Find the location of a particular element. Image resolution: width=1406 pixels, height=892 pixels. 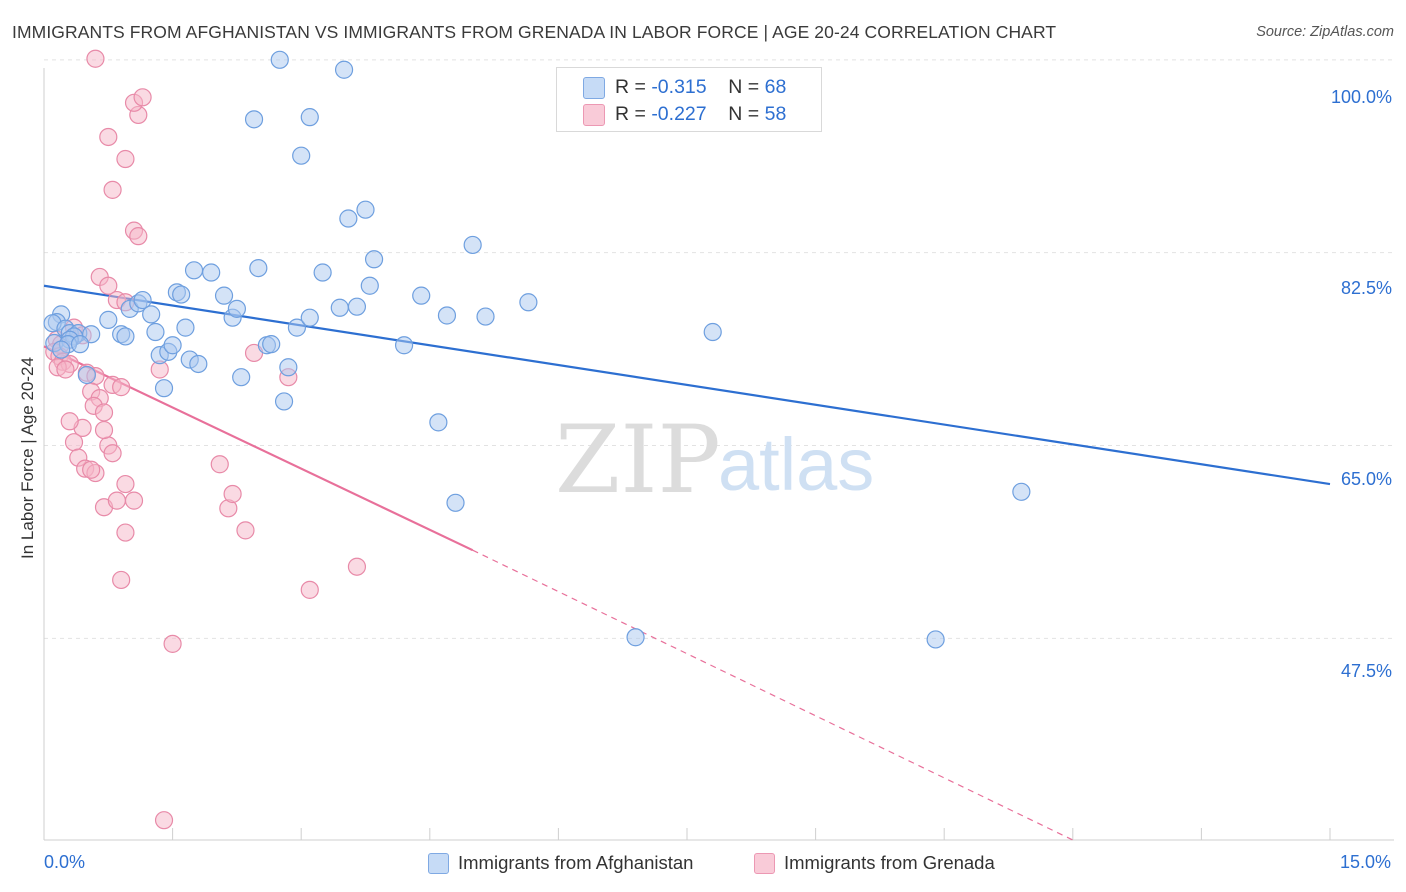

y-axis-label: In Labor Force | Age 20-24 is located at coordinates (27, 458).